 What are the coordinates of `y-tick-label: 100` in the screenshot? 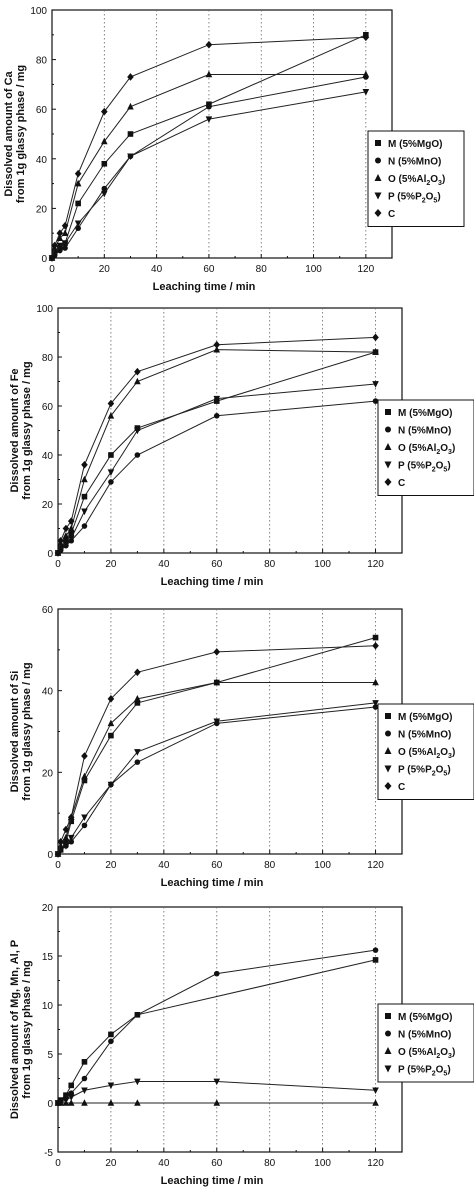 It's located at (38, 11).